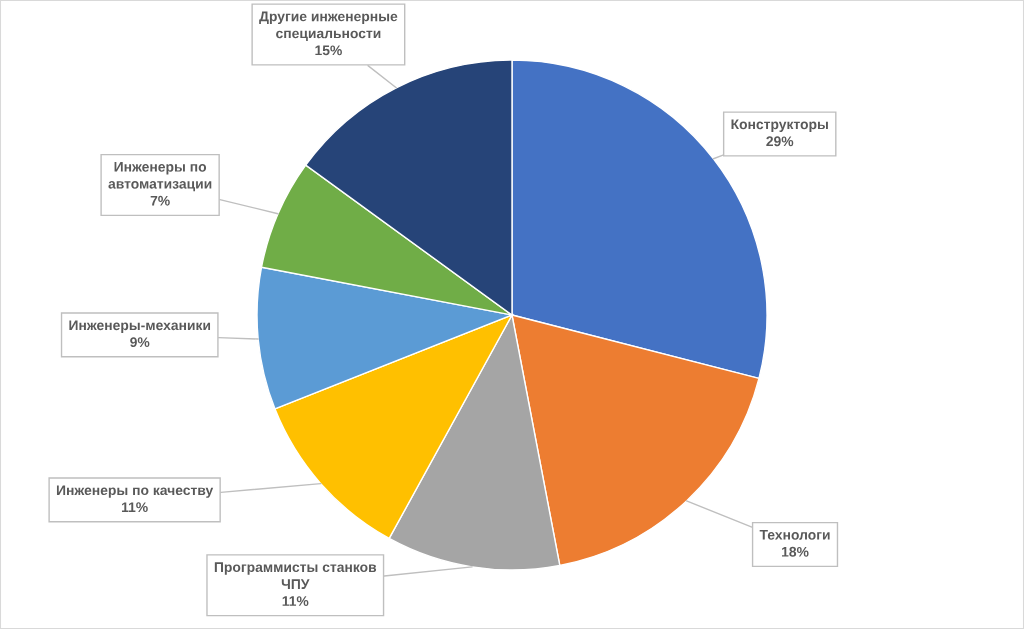 This screenshot has width=1024, height=629. Describe the element at coordinates (780, 141) in the screenshot. I see `data-label: 29%` at that location.